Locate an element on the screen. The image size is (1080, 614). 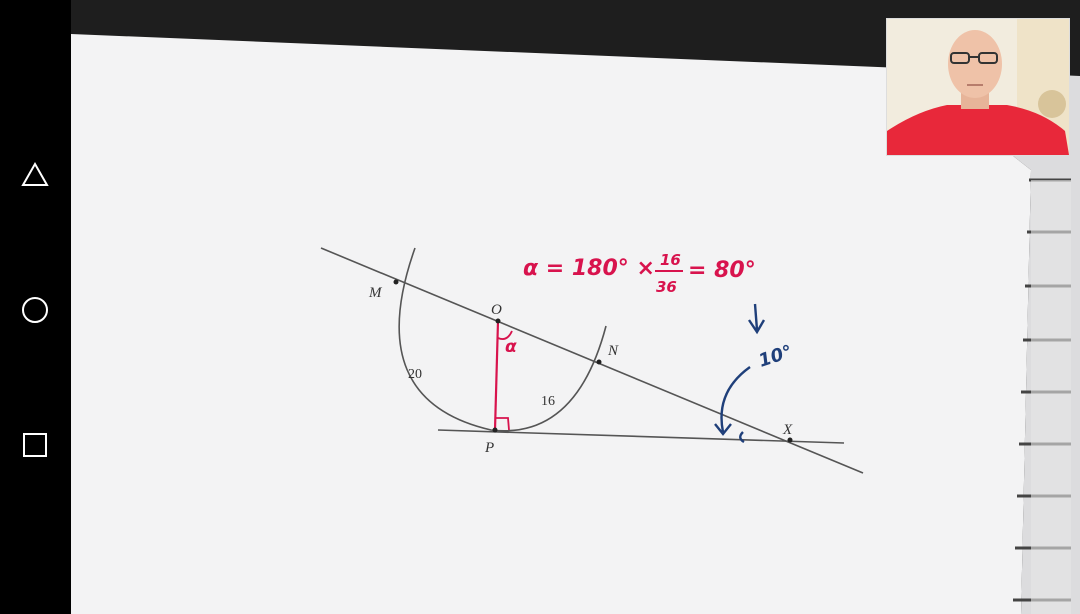
down-arrow-icon is located at coordinates (757, 319).